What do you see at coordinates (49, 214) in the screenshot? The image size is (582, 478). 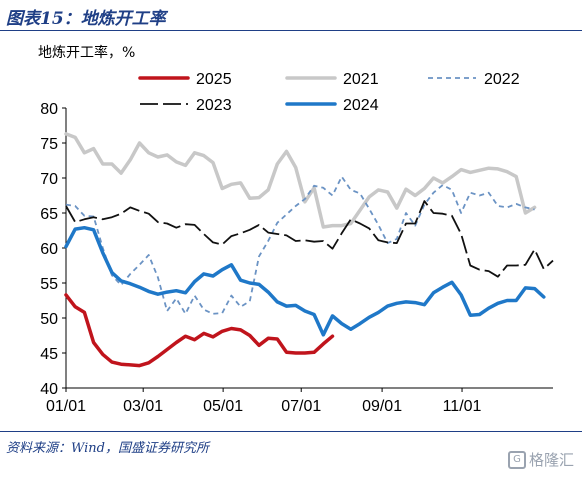 I see `y-tick-label: 65` at bounding box center [49, 214].